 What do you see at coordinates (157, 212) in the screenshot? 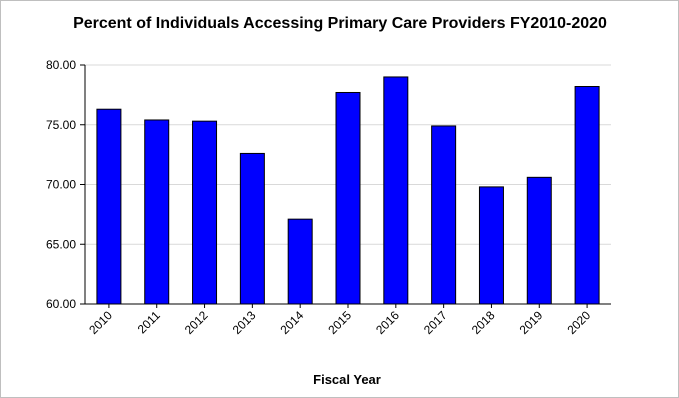
I see `bar-2011` at bounding box center [157, 212].